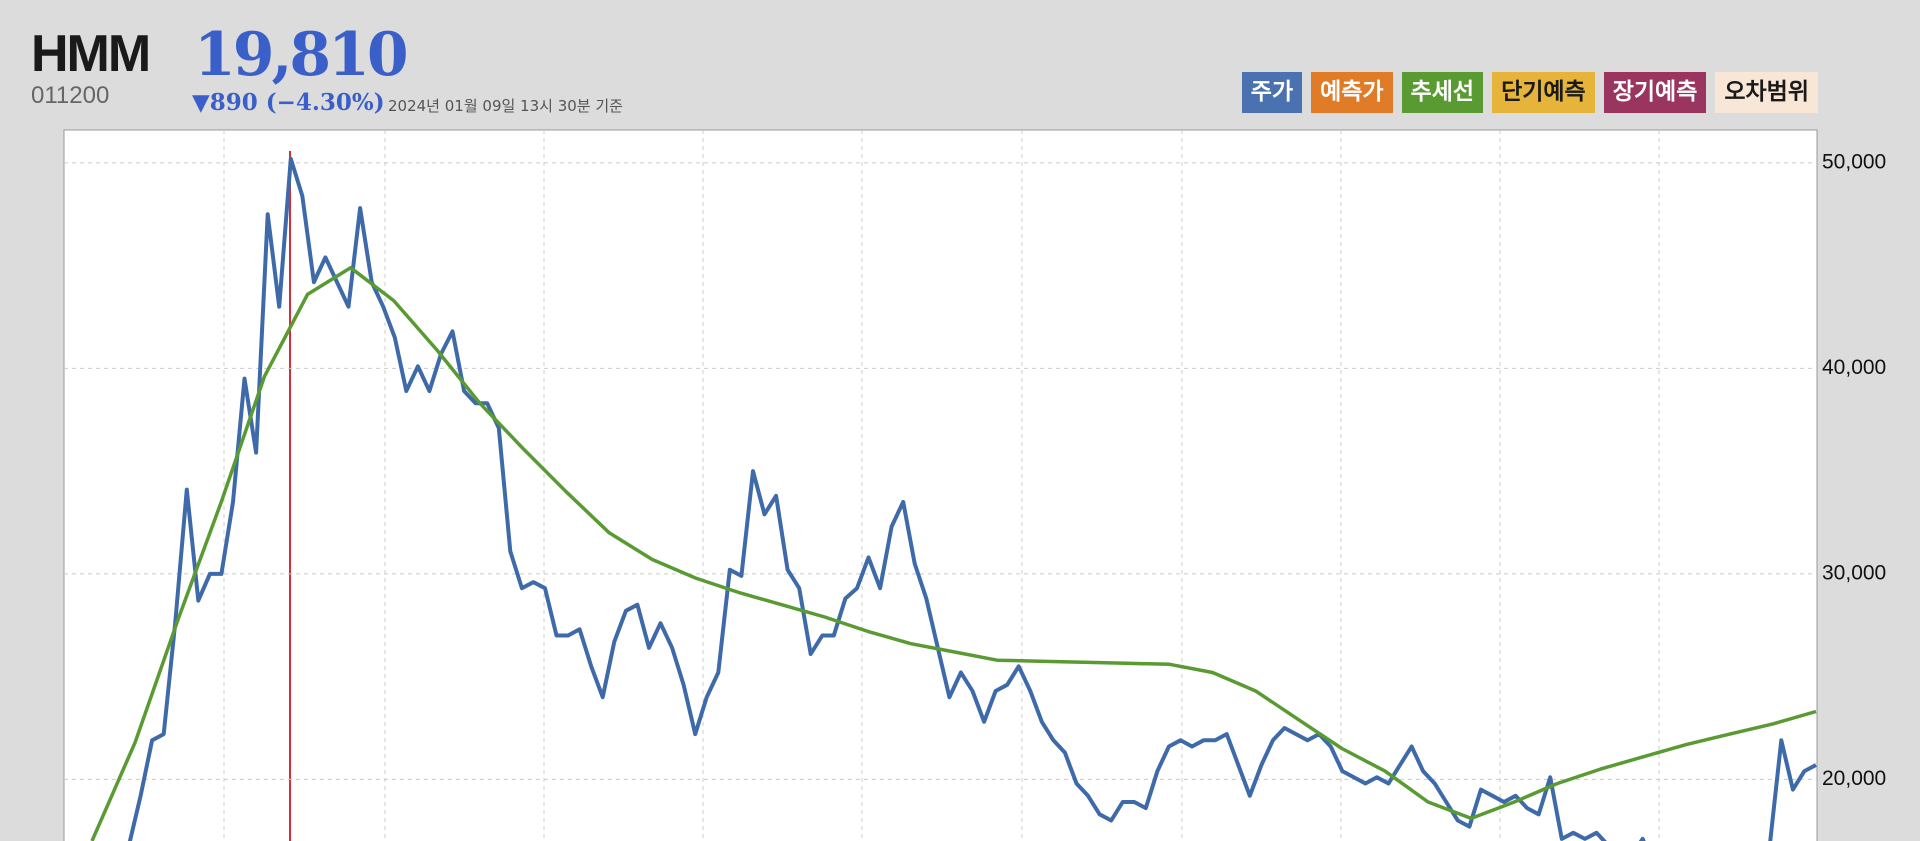 This screenshot has width=1920, height=841. Describe the element at coordinates (1543, 92) in the screenshot. I see `legend-item: 단기예측` at that location.